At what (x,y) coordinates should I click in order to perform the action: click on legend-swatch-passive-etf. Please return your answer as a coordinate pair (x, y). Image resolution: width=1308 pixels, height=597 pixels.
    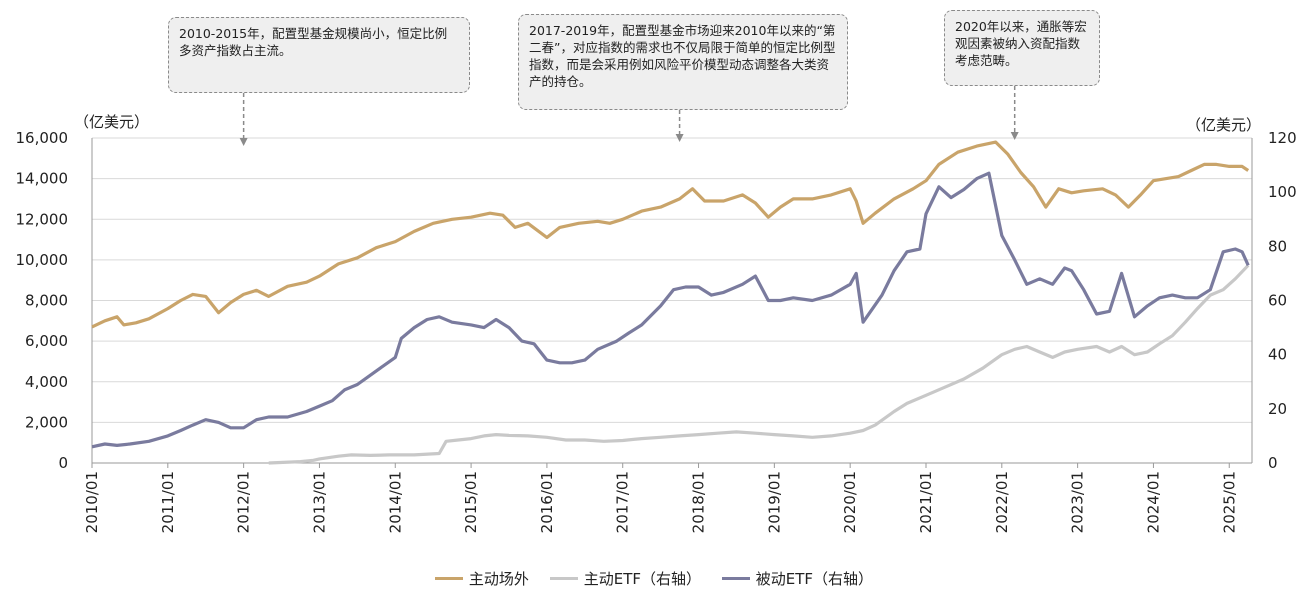
    Looking at the image, I should click on (735, 578).